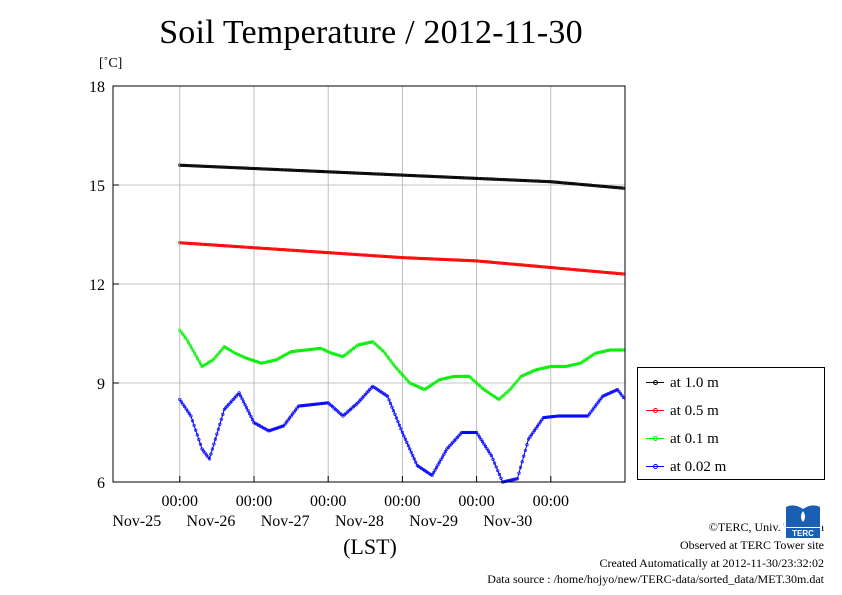 This screenshot has width=842, height=595. Describe the element at coordinates (694, 410) in the screenshot. I see `legend-label: at 0.5 m` at that location.